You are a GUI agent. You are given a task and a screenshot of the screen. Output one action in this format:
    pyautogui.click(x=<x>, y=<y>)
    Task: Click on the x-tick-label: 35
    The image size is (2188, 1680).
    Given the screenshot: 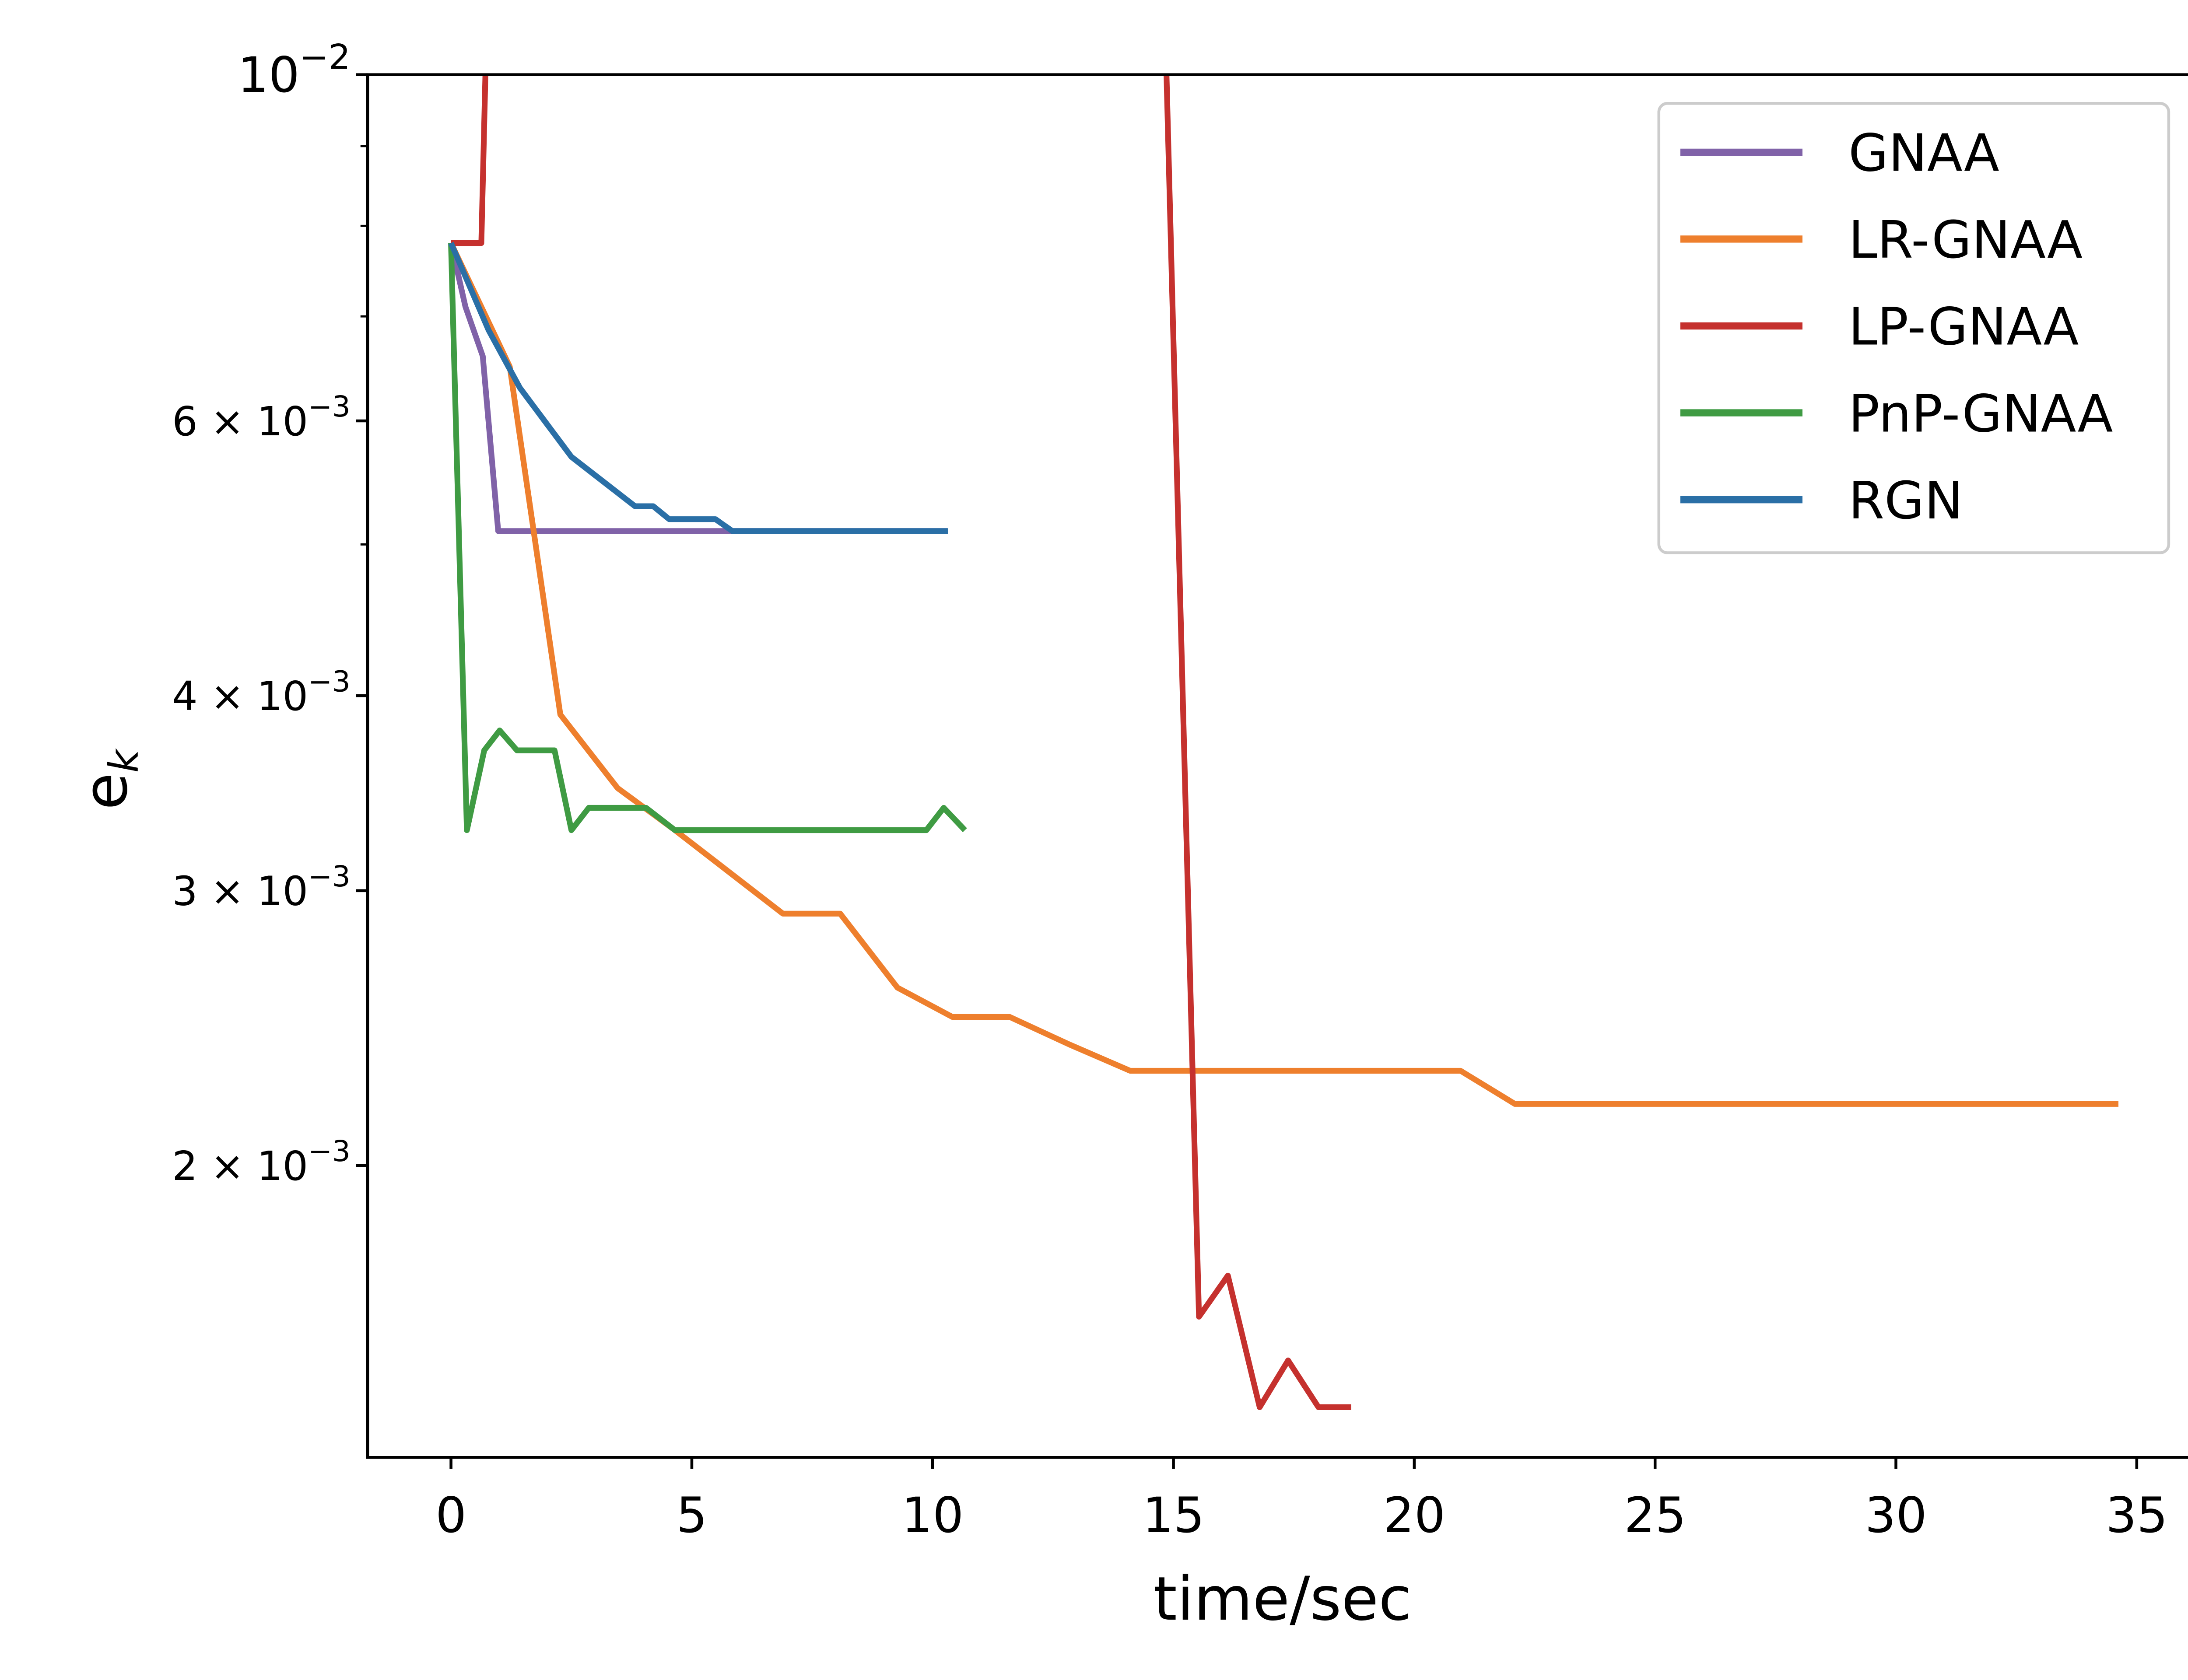 What is the action you would take?
    pyautogui.click(x=2137, y=1515)
    